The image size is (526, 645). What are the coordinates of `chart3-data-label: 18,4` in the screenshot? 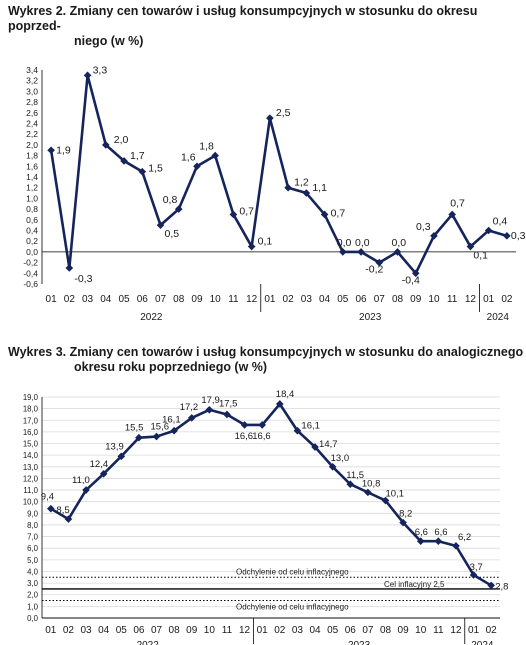 It's located at (285, 394).